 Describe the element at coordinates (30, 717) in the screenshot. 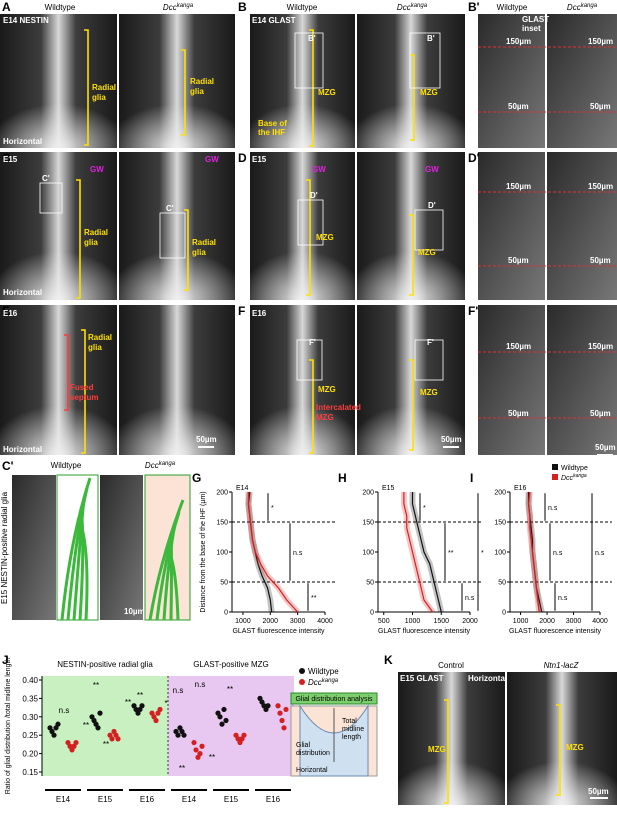

I see `label: 0.30` at that location.